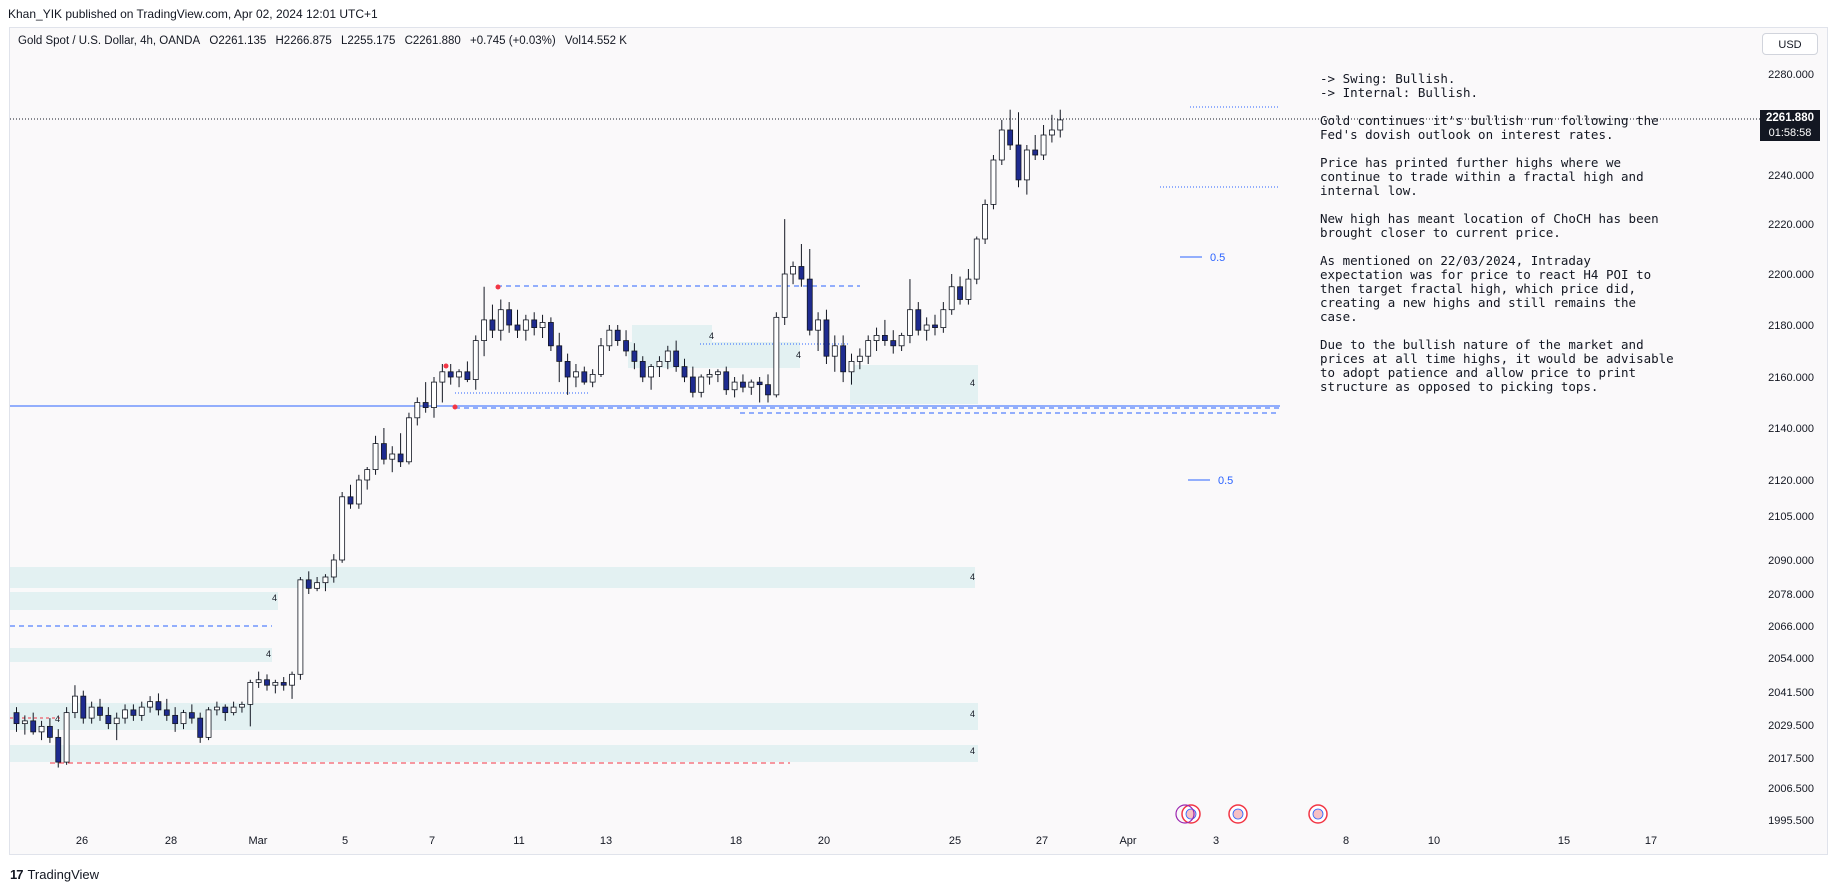 Image resolution: width=1835 pixels, height=891 pixels. What do you see at coordinates (82, 841) in the screenshot?
I see `x-tick-label: 26` at bounding box center [82, 841].